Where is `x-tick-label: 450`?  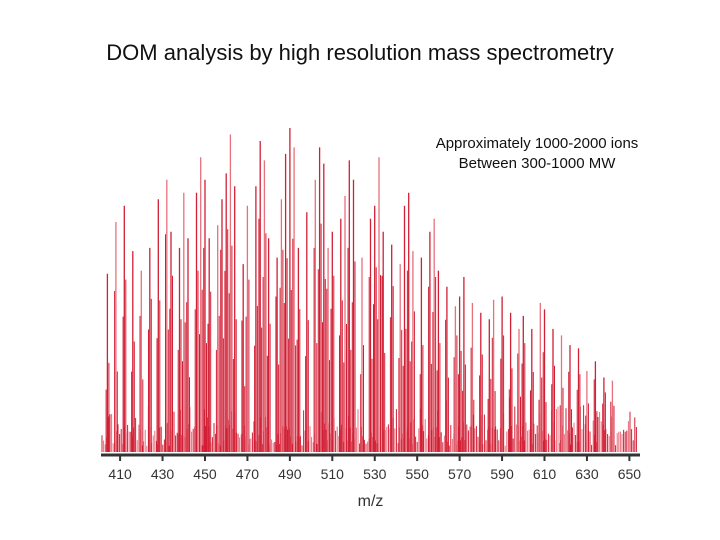 x-tick-label: 450 is located at coordinates (205, 474).